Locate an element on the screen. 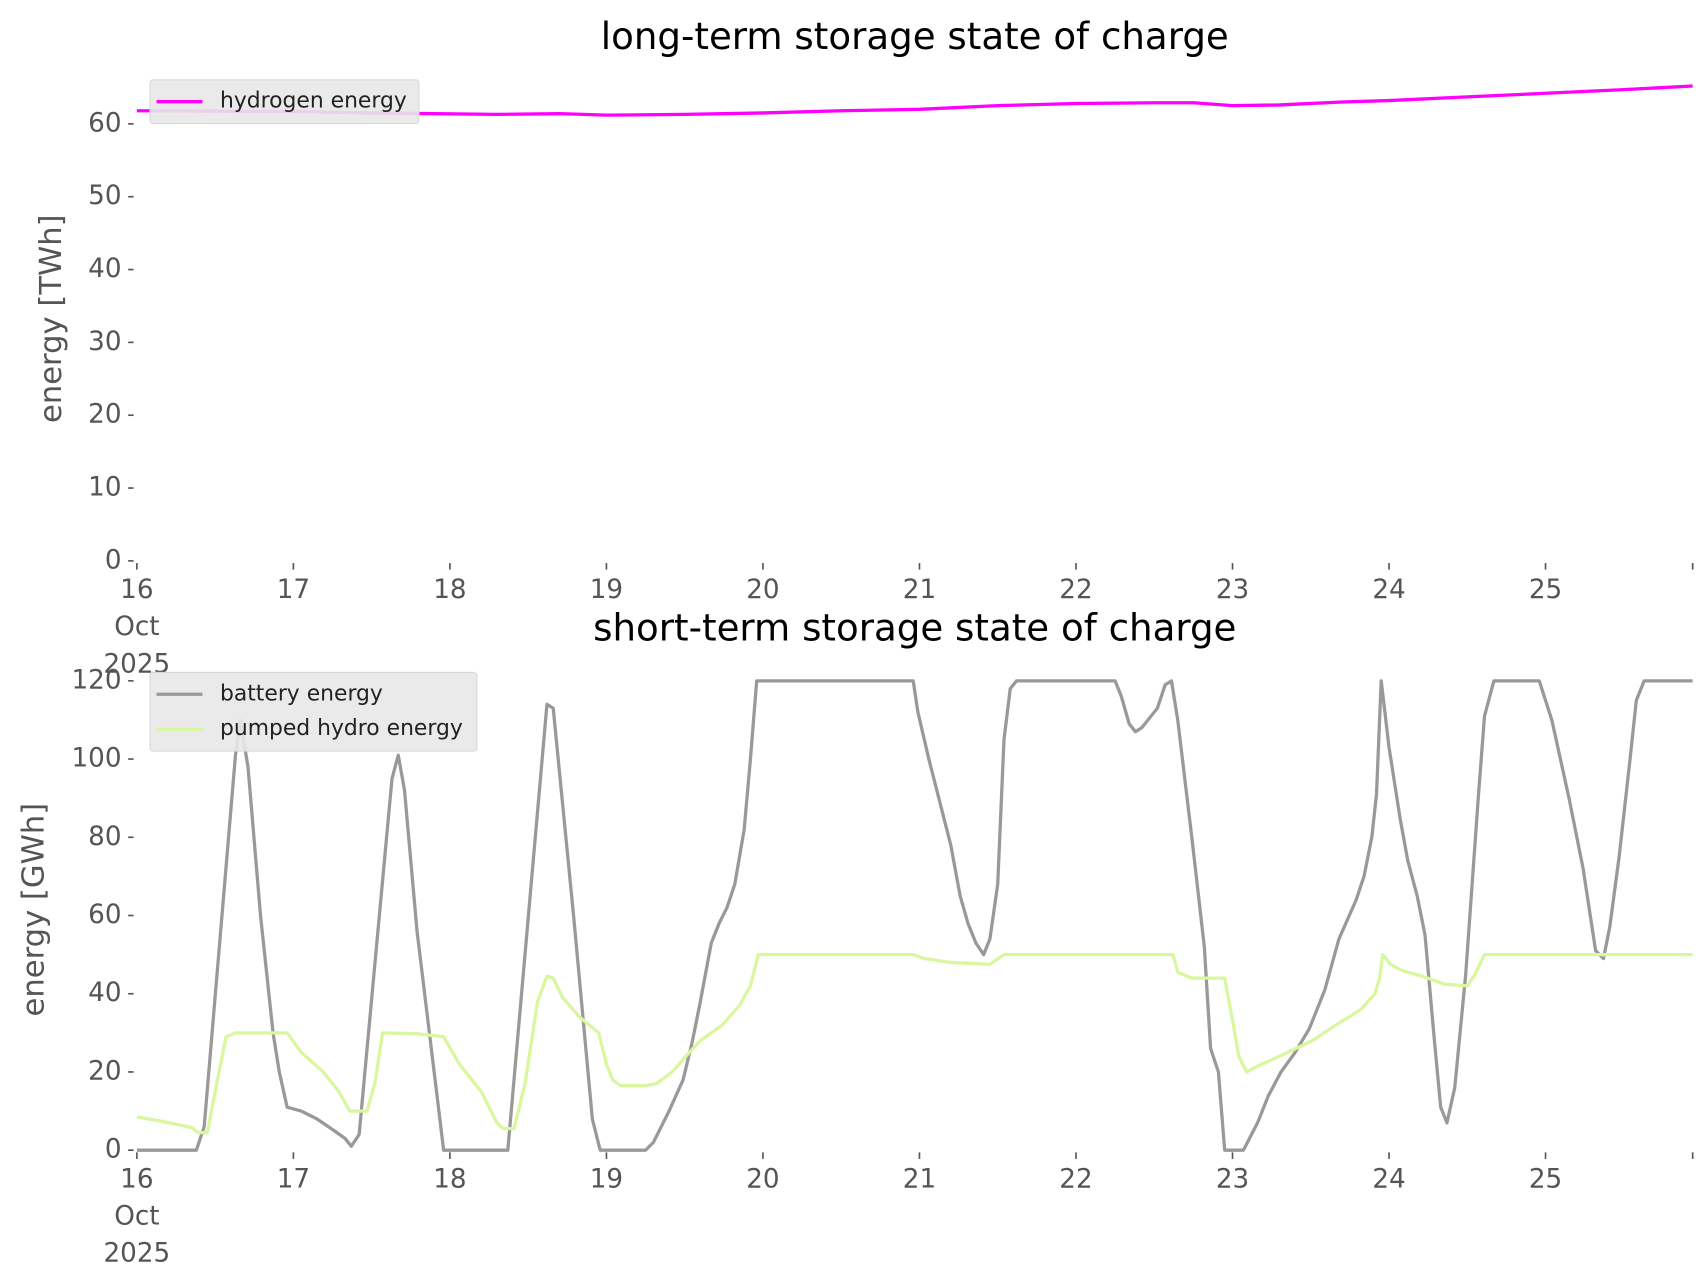 The image size is (1706, 1277). legend-label: hydrogen energy is located at coordinates (313, 101).